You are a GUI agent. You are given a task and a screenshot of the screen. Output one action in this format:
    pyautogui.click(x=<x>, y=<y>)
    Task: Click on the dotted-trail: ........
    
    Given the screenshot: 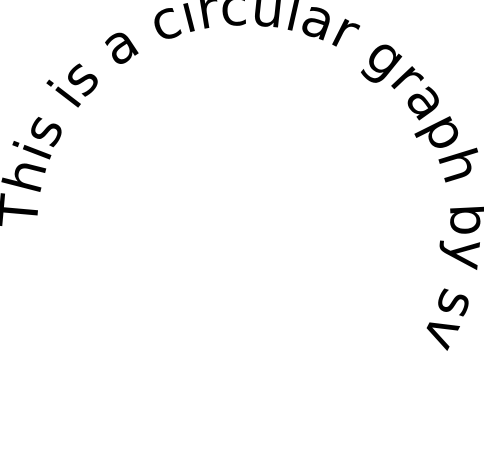 What is the action you would take?
    pyautogui.click(x=4, y=6)
    